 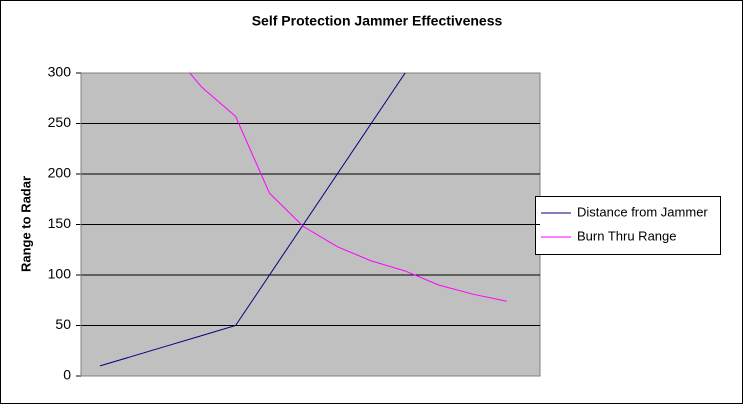 What do you see at coordinates (642, 211) in the screenshot?
I see `legend-label: Distance from Jammer` at bounding box center [642, 211].